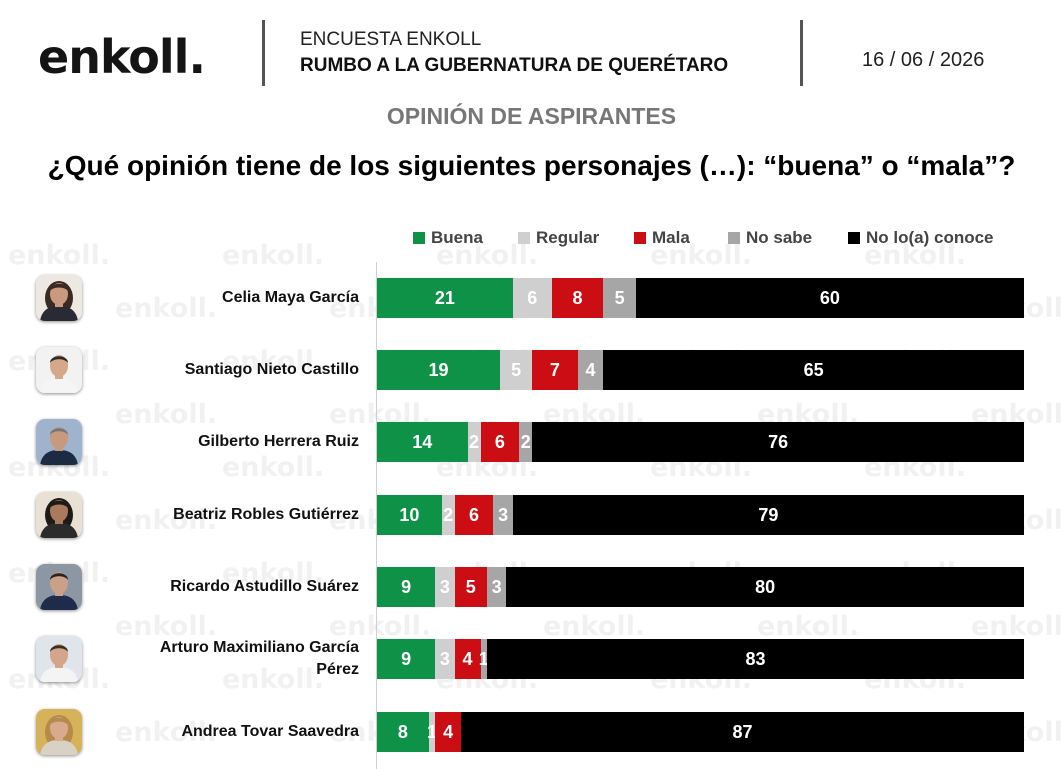  Describe the element at coordinates (671, 237) in the screenshot. I see `legend-label: Mala` at that location.